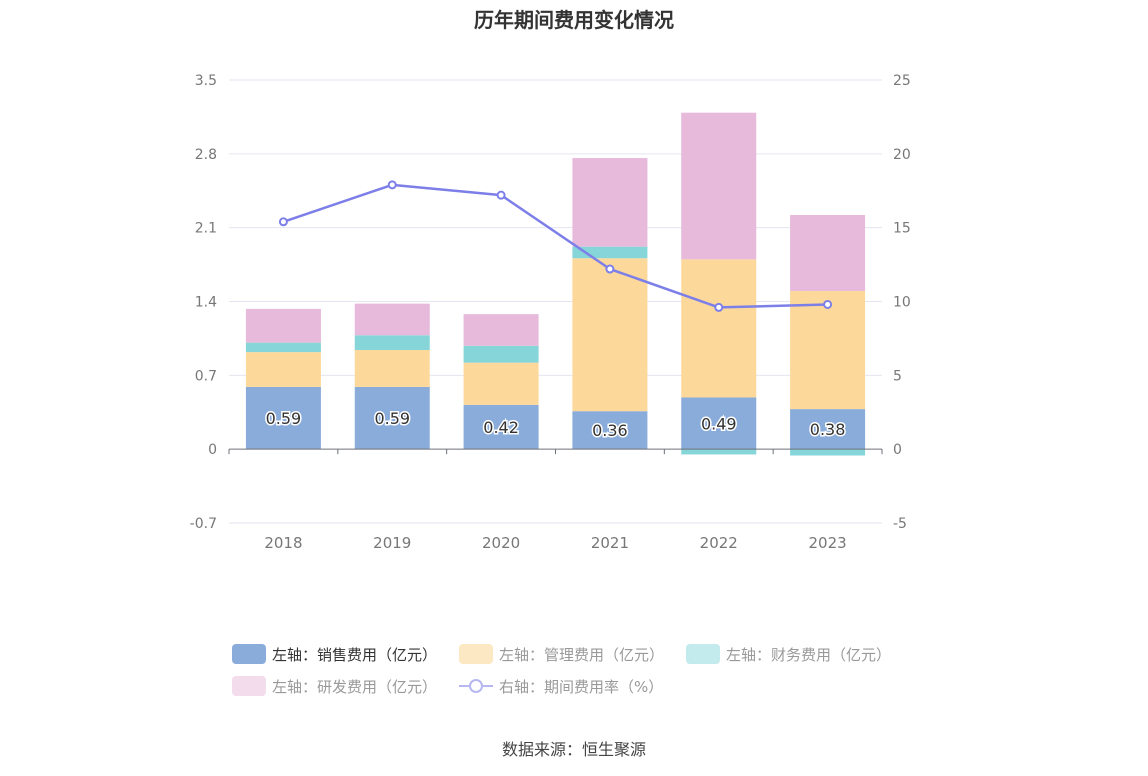 The image size is (1148, 776). Describe the element at coordinates (355, 654) in the screenshot. I see `legend-label-sales: 左轴：销售费用（亿元）` at that location.